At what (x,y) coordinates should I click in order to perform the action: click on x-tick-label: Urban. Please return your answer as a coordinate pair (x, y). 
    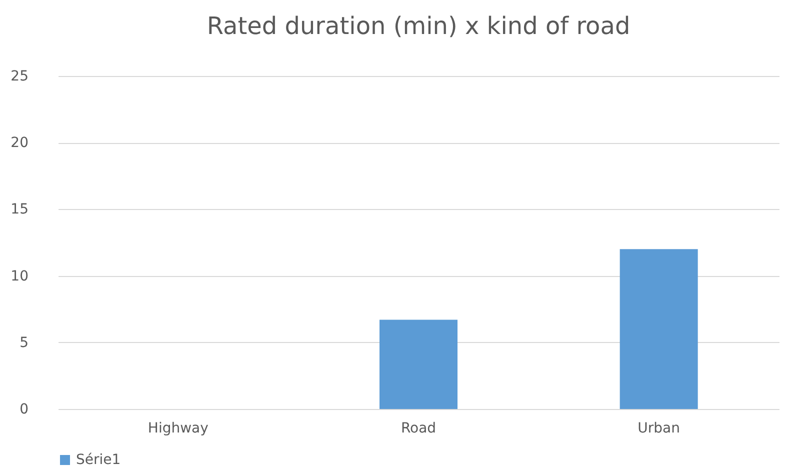
    Looking at the image, I should click on (659, 428).